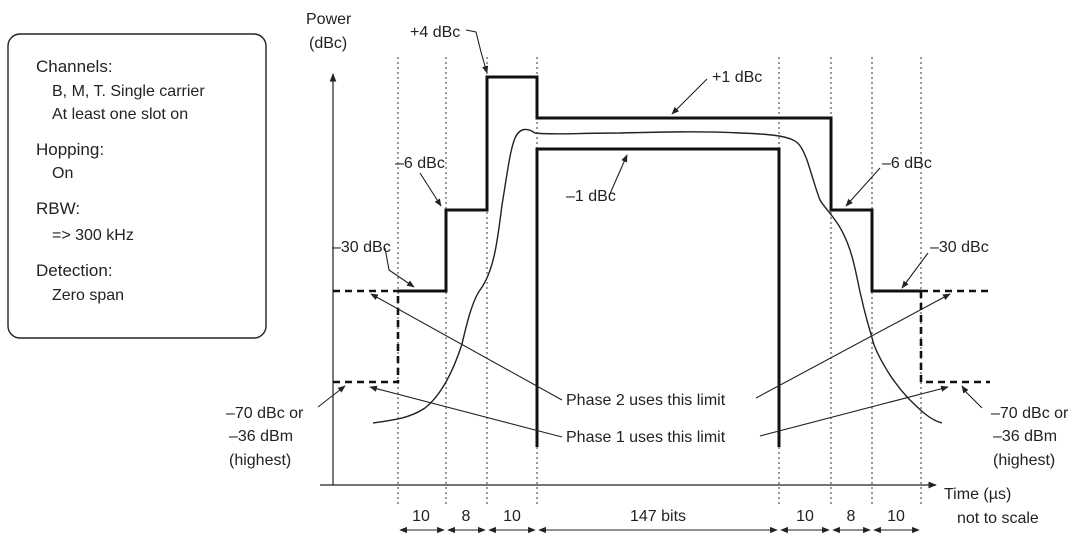 The height and width of the screenshot is (537, 1084). I want to click on y-axis-label-line-2: (dBc), so click(328, 43).